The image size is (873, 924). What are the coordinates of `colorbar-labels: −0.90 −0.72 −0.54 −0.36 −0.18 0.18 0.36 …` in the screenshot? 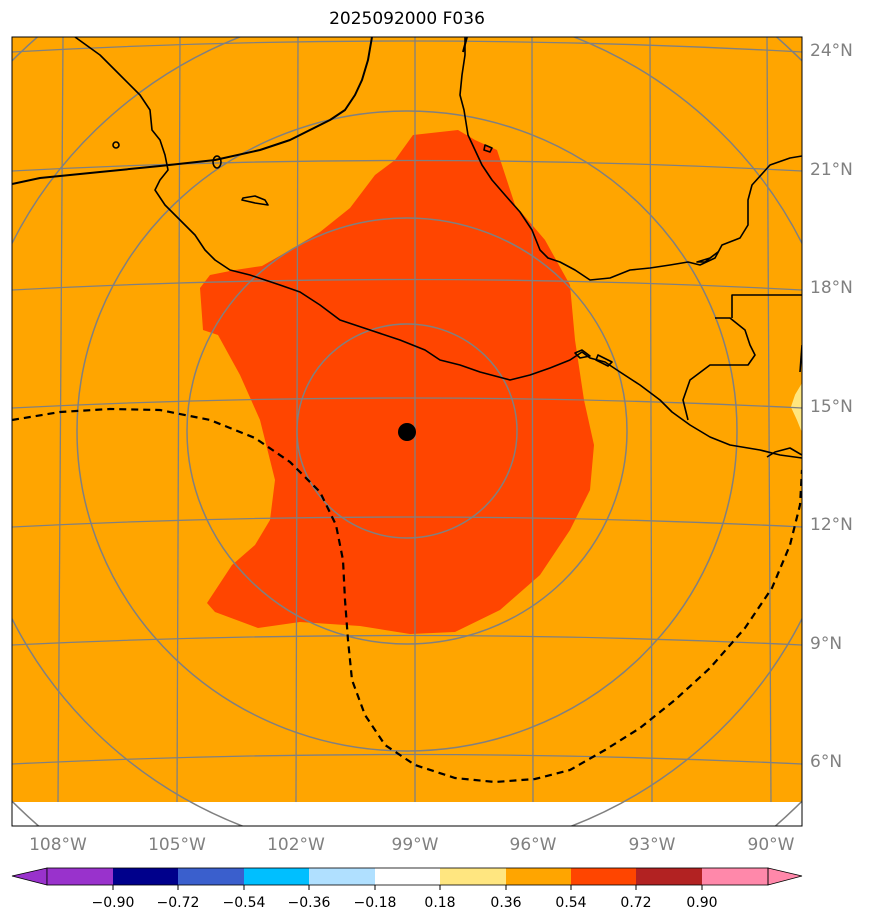 It's located at (405, 903).